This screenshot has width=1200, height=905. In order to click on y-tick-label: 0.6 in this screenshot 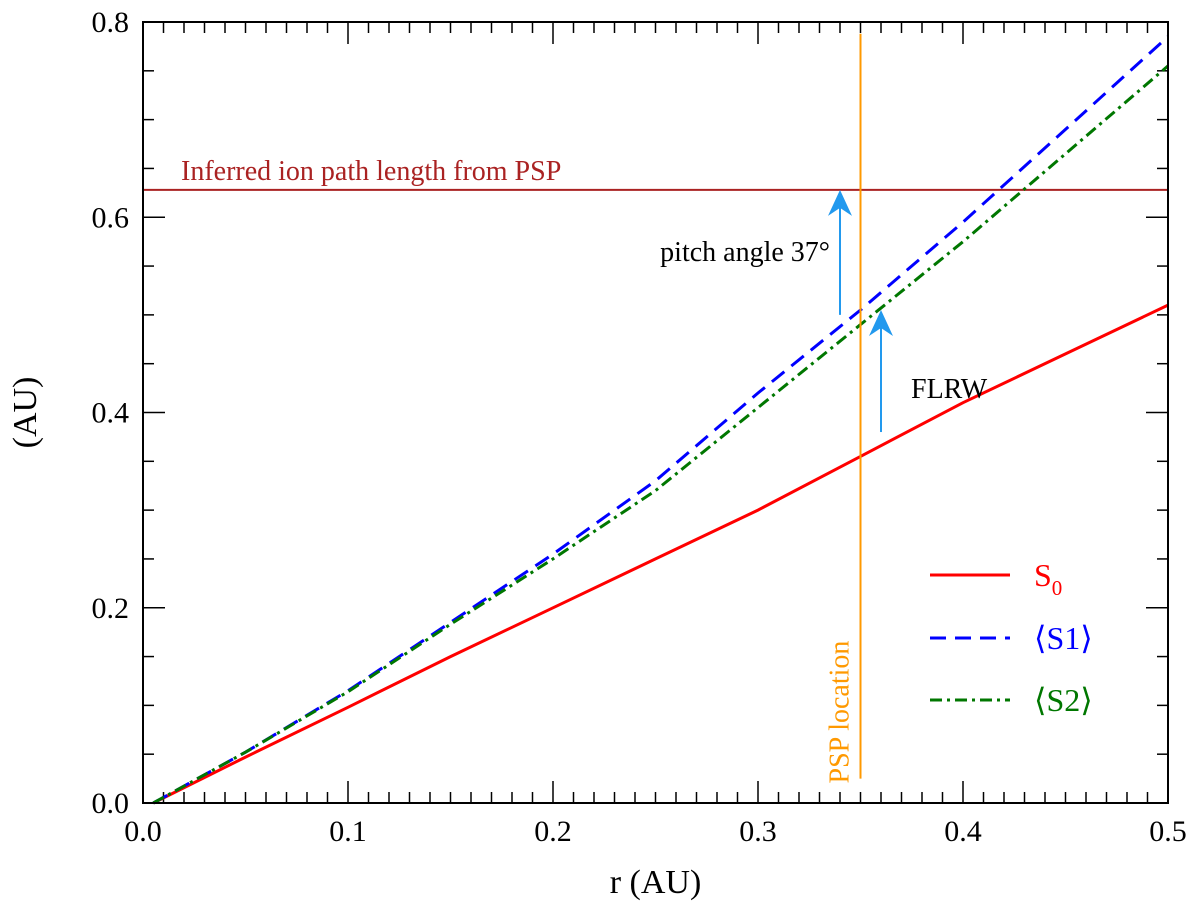, I will do `click(111, 217)`.